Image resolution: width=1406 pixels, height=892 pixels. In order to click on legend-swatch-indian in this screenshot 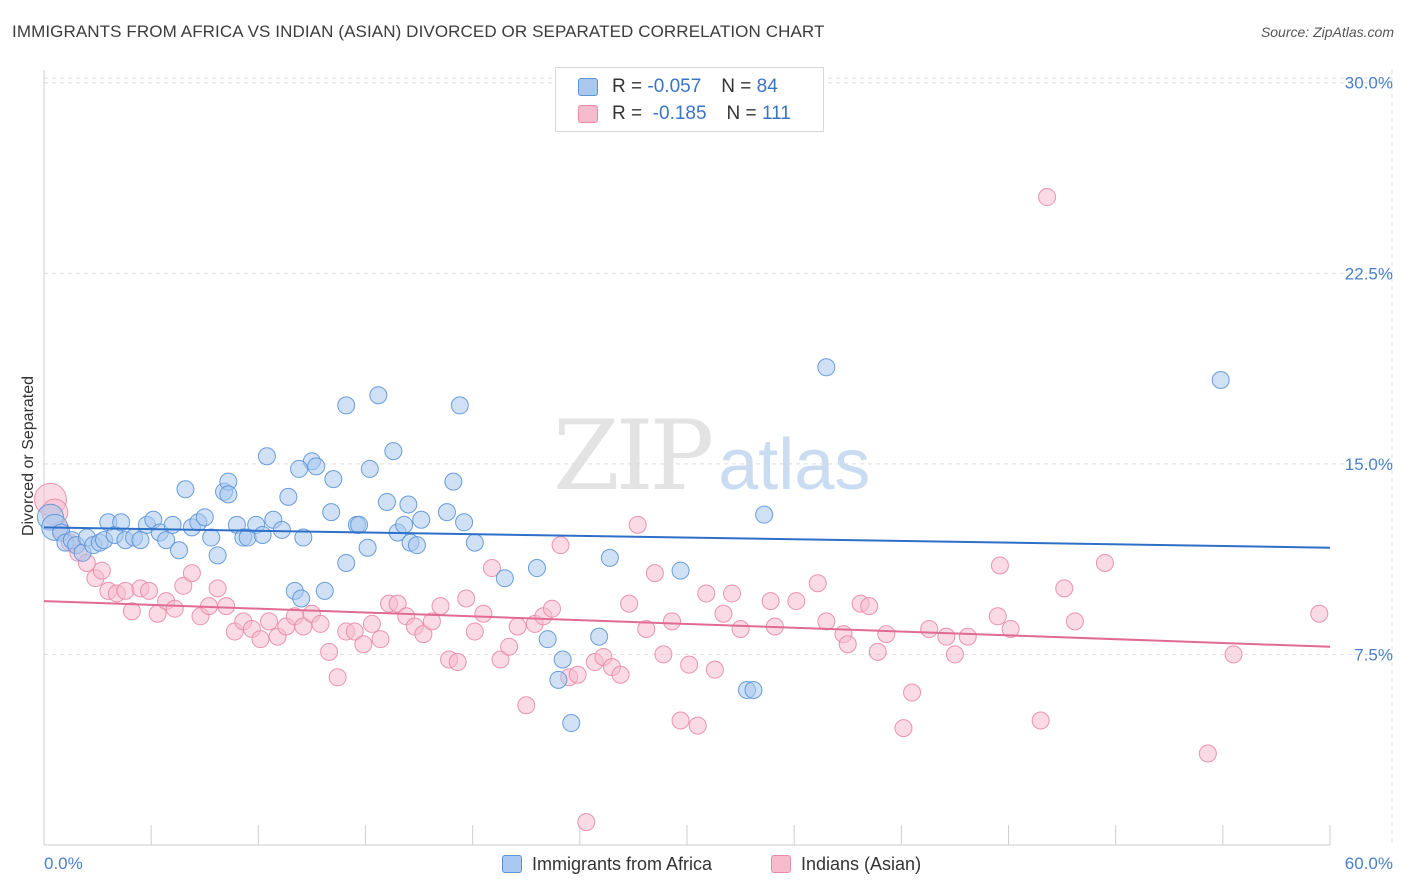, I will do `click(588, 114)`.